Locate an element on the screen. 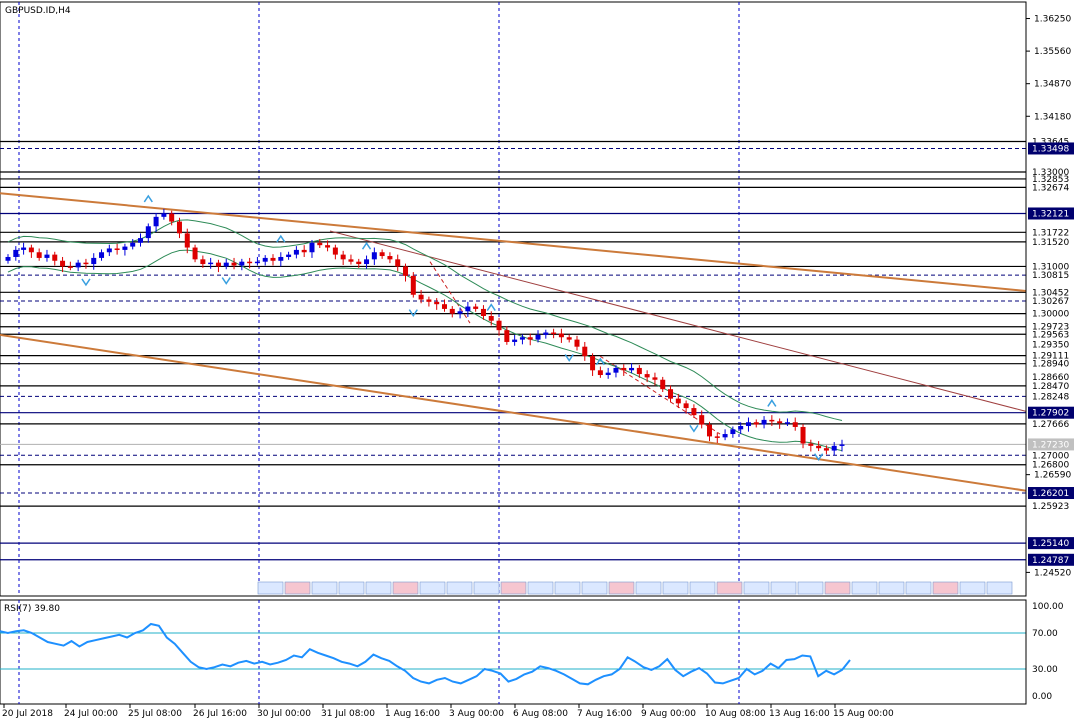 The width and height of the screenshot is (1080, 720). price-label: 1.30267 is located at coordinates (1050, 302).